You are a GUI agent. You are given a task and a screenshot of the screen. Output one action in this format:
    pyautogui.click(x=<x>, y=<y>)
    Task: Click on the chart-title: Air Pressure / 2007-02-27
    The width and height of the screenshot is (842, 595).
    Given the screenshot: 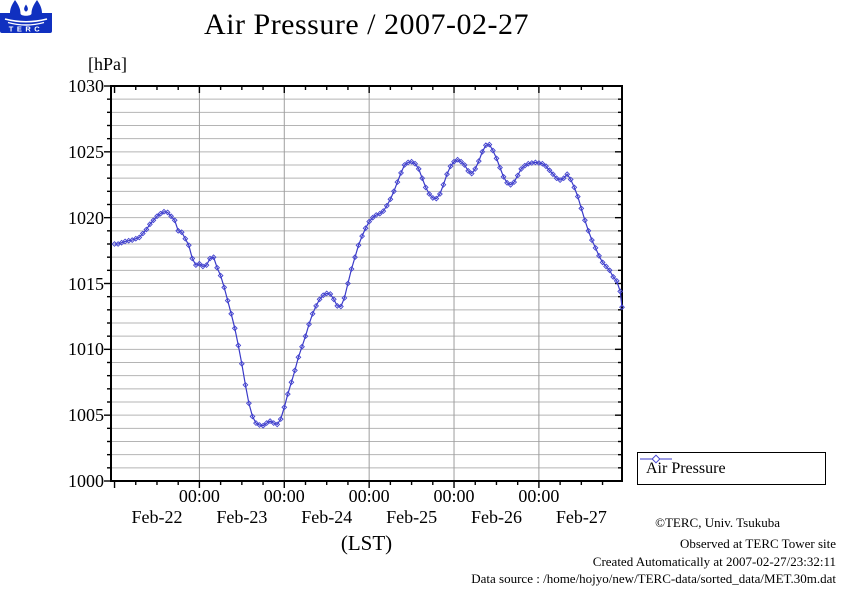 What is the action you would take?
    pyautogui.click(x=366, y=24)
    